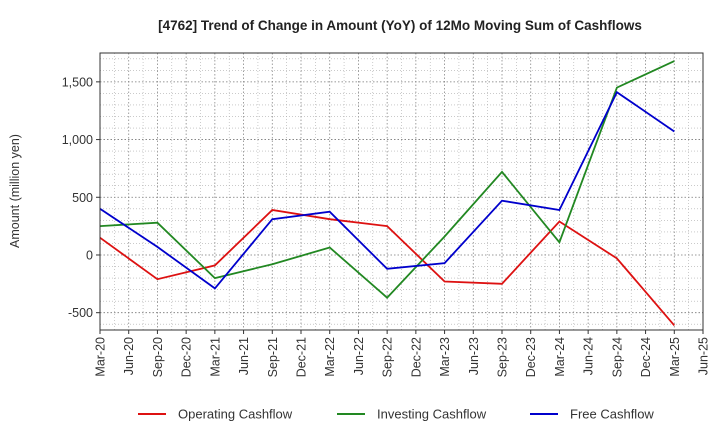  I want to click on y-axis-ticks: -500 0 500 1,000 1,500, so click(81, 197).